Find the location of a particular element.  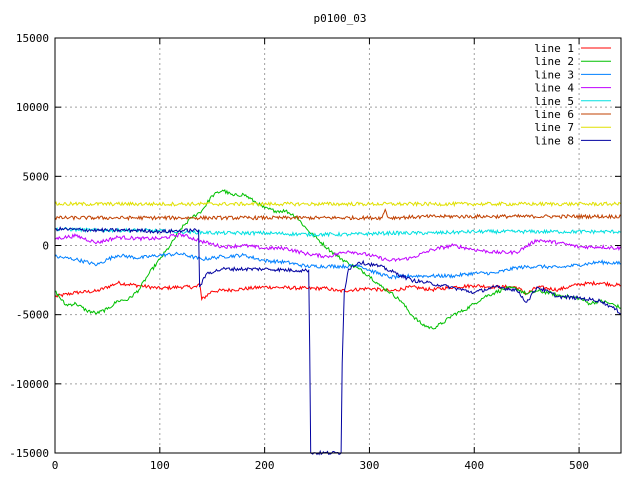

legend-label-7: line 7 is located at coordinates (554, 127).